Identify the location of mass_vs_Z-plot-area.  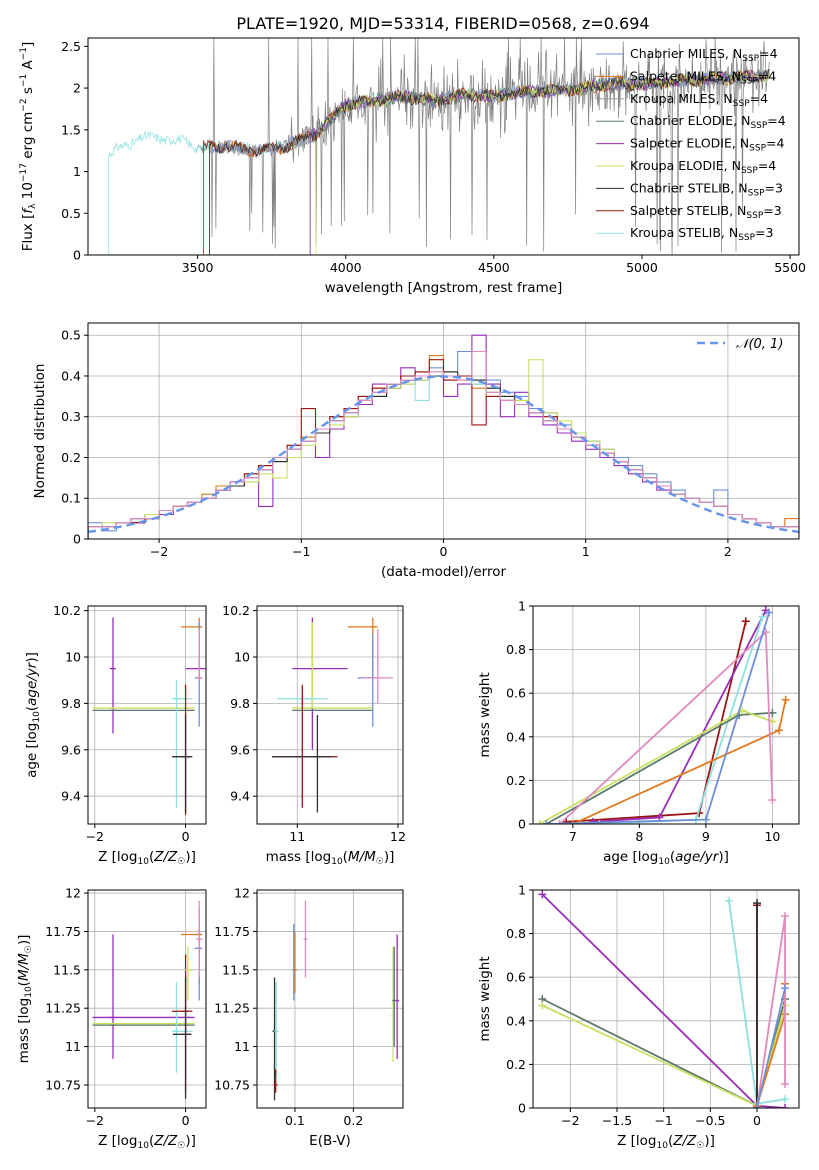
(147, 999).